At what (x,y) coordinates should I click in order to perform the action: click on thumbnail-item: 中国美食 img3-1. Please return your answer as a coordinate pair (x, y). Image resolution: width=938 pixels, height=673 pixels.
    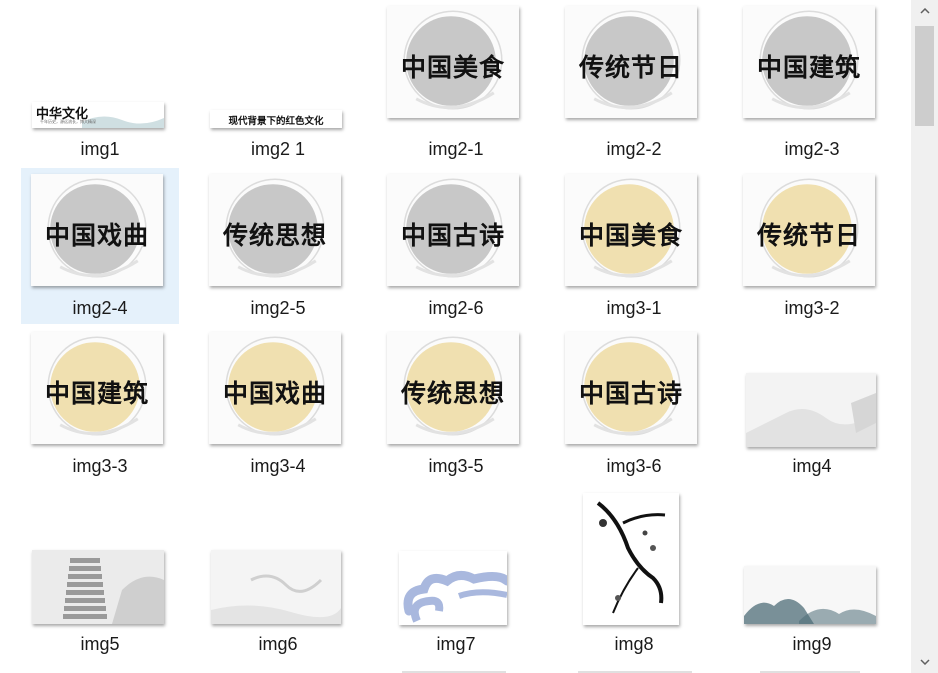
    Looking at the image, I should click on (634, 246).